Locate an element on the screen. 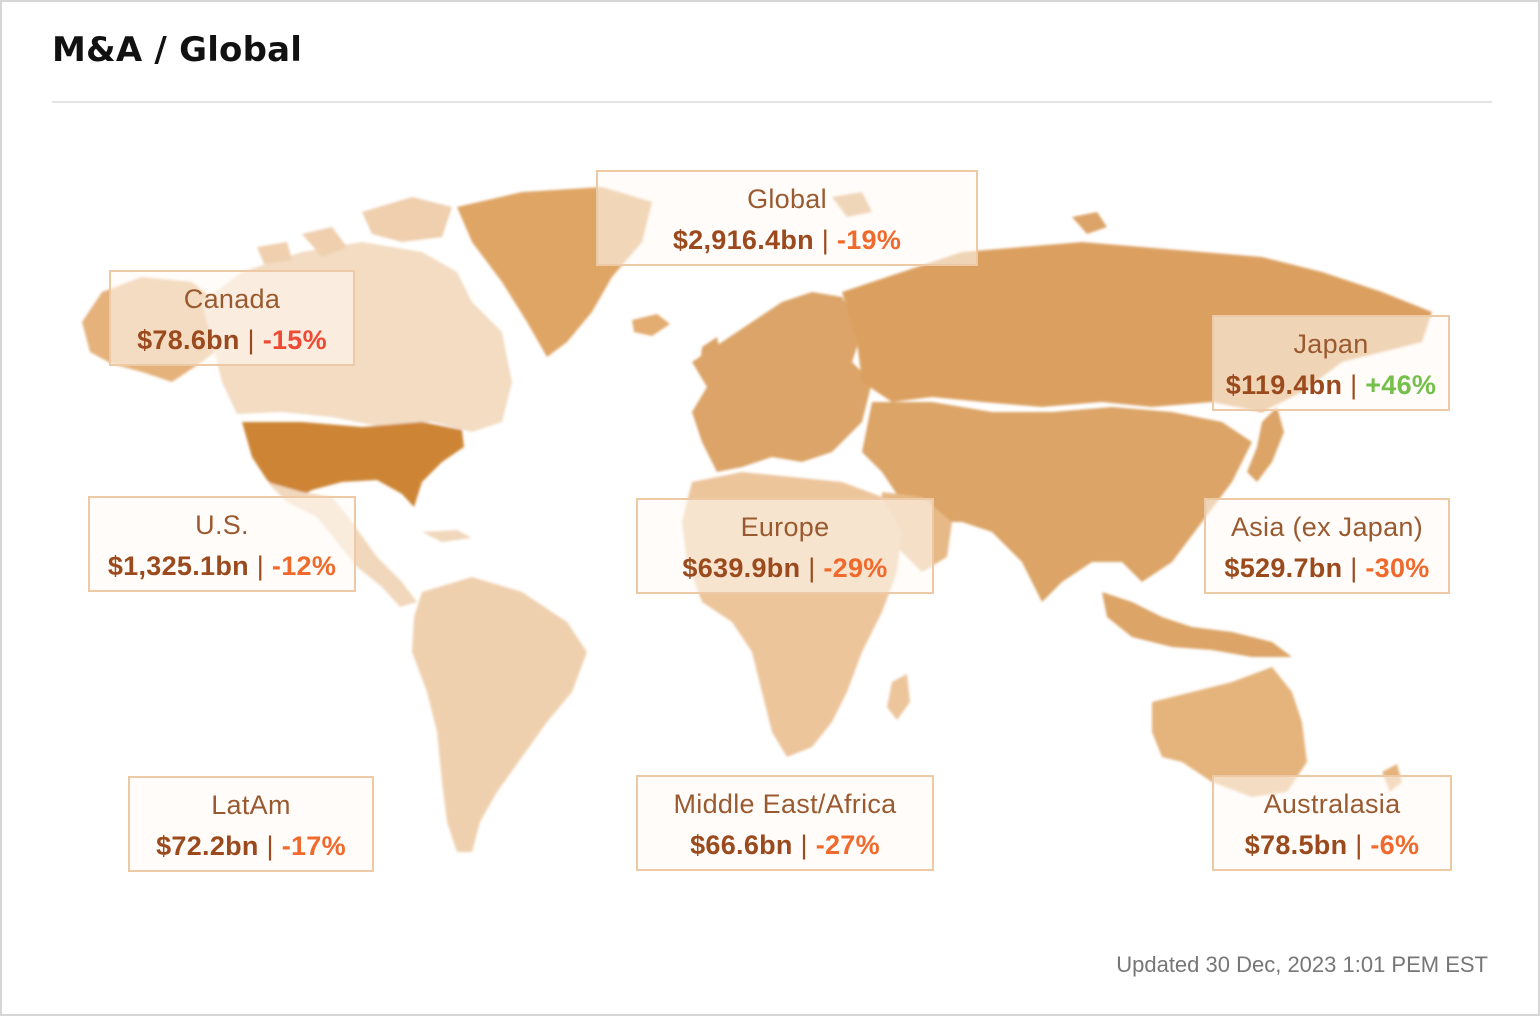 The height and width of the screenshot is (1018, 1540). region-value: $66.6bn is located at coordinates (741, 845).